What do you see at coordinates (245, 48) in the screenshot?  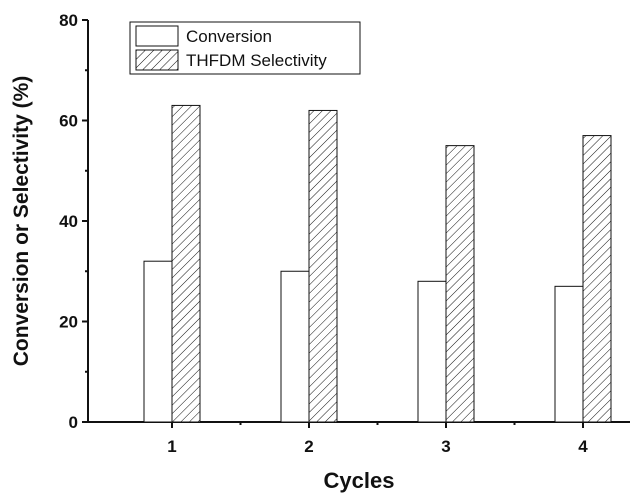 I see `legend: Conversion THFDM Selectivity` at bounding box center [245, 48].